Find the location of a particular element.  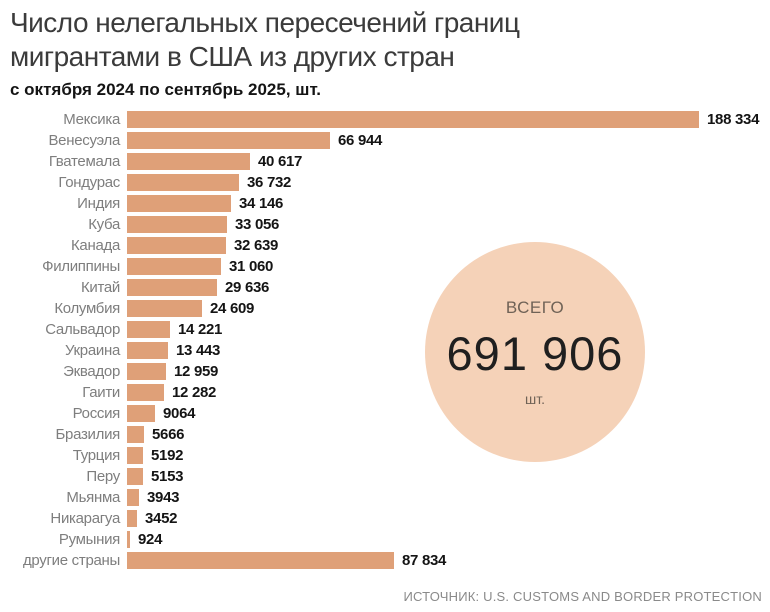

value-label: 5153 is located at coordinates (167, 476).